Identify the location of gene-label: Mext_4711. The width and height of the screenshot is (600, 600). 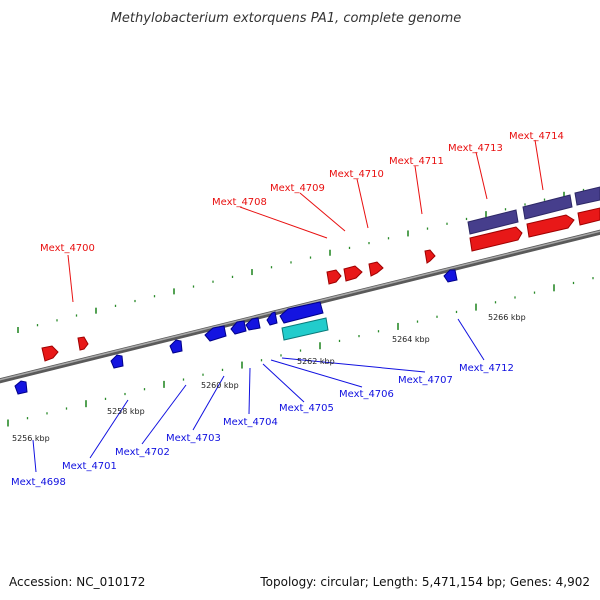
(416, 161).